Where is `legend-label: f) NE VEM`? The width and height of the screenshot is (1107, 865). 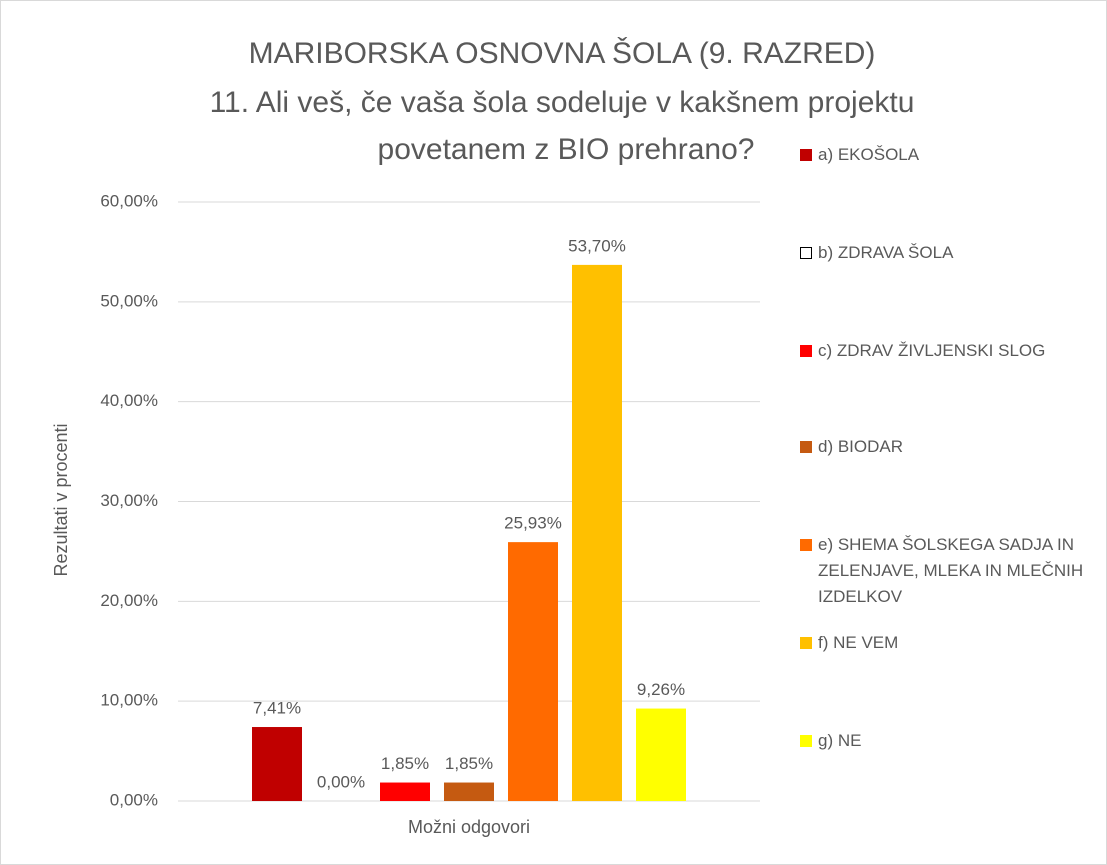 legend-label: f) NE VEM is located at coordinates (858, 642).